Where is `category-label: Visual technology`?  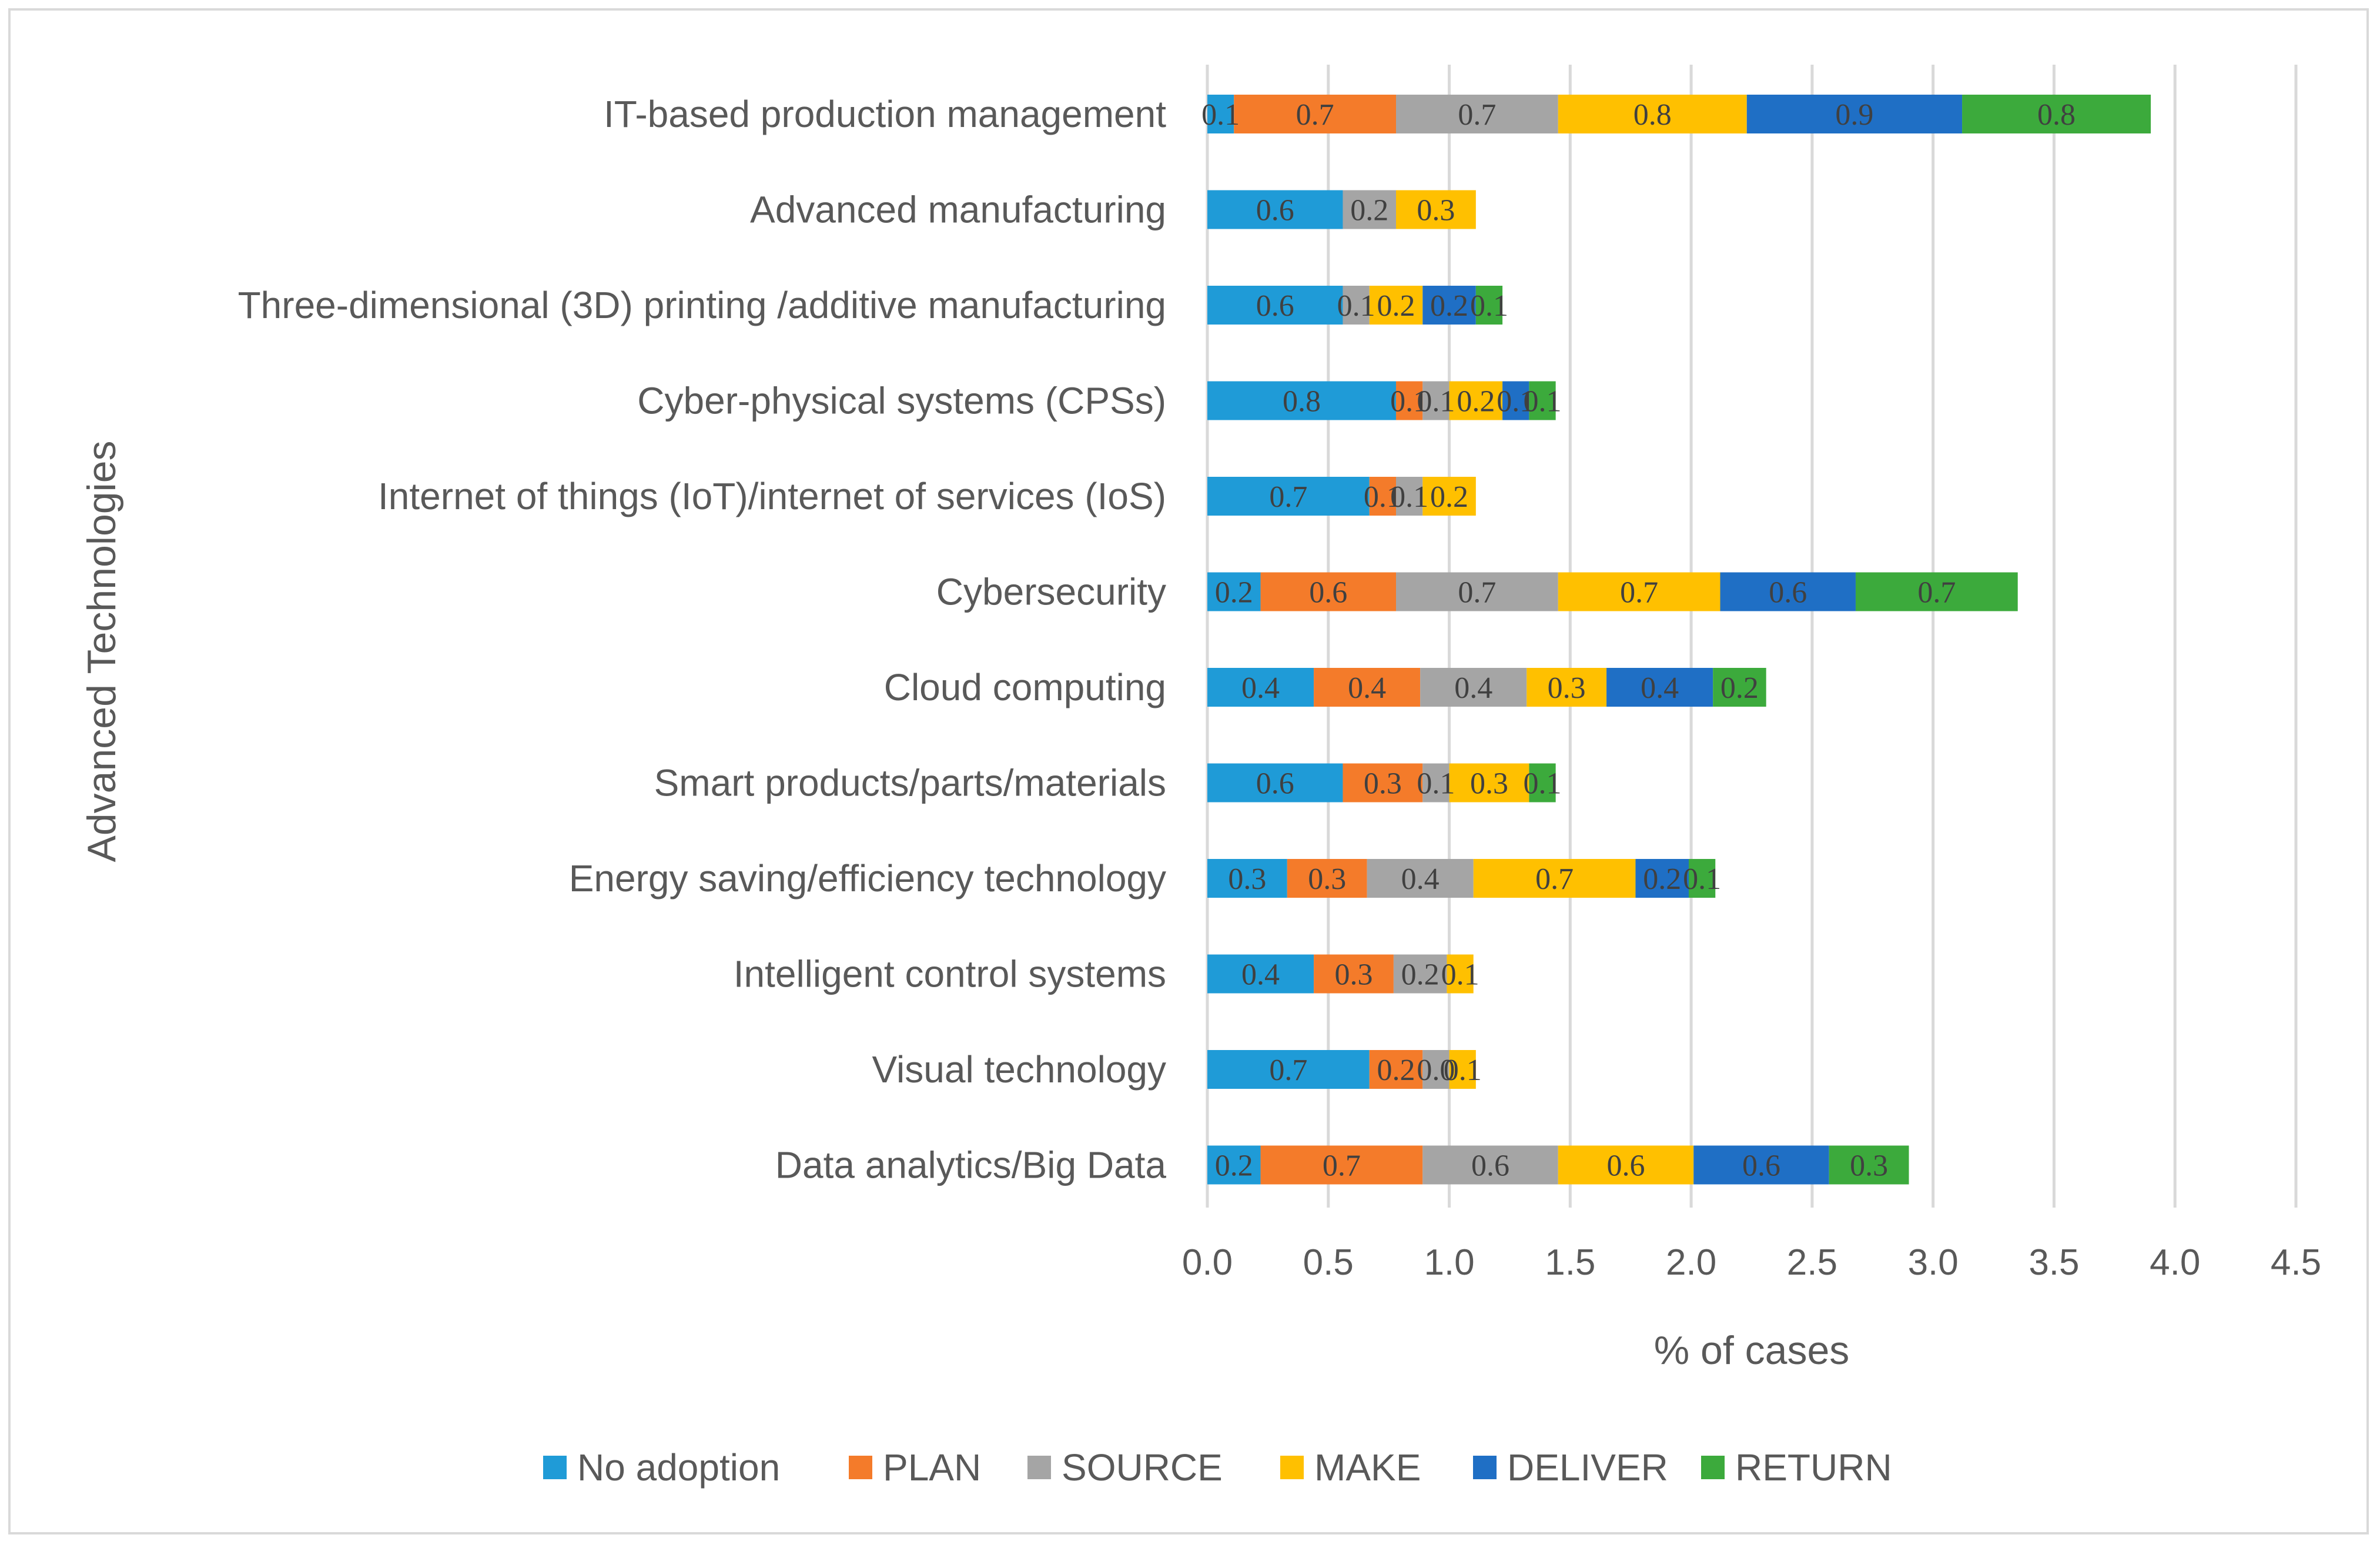 category-label: Visual technology is located at coordinates (1019, 1069).